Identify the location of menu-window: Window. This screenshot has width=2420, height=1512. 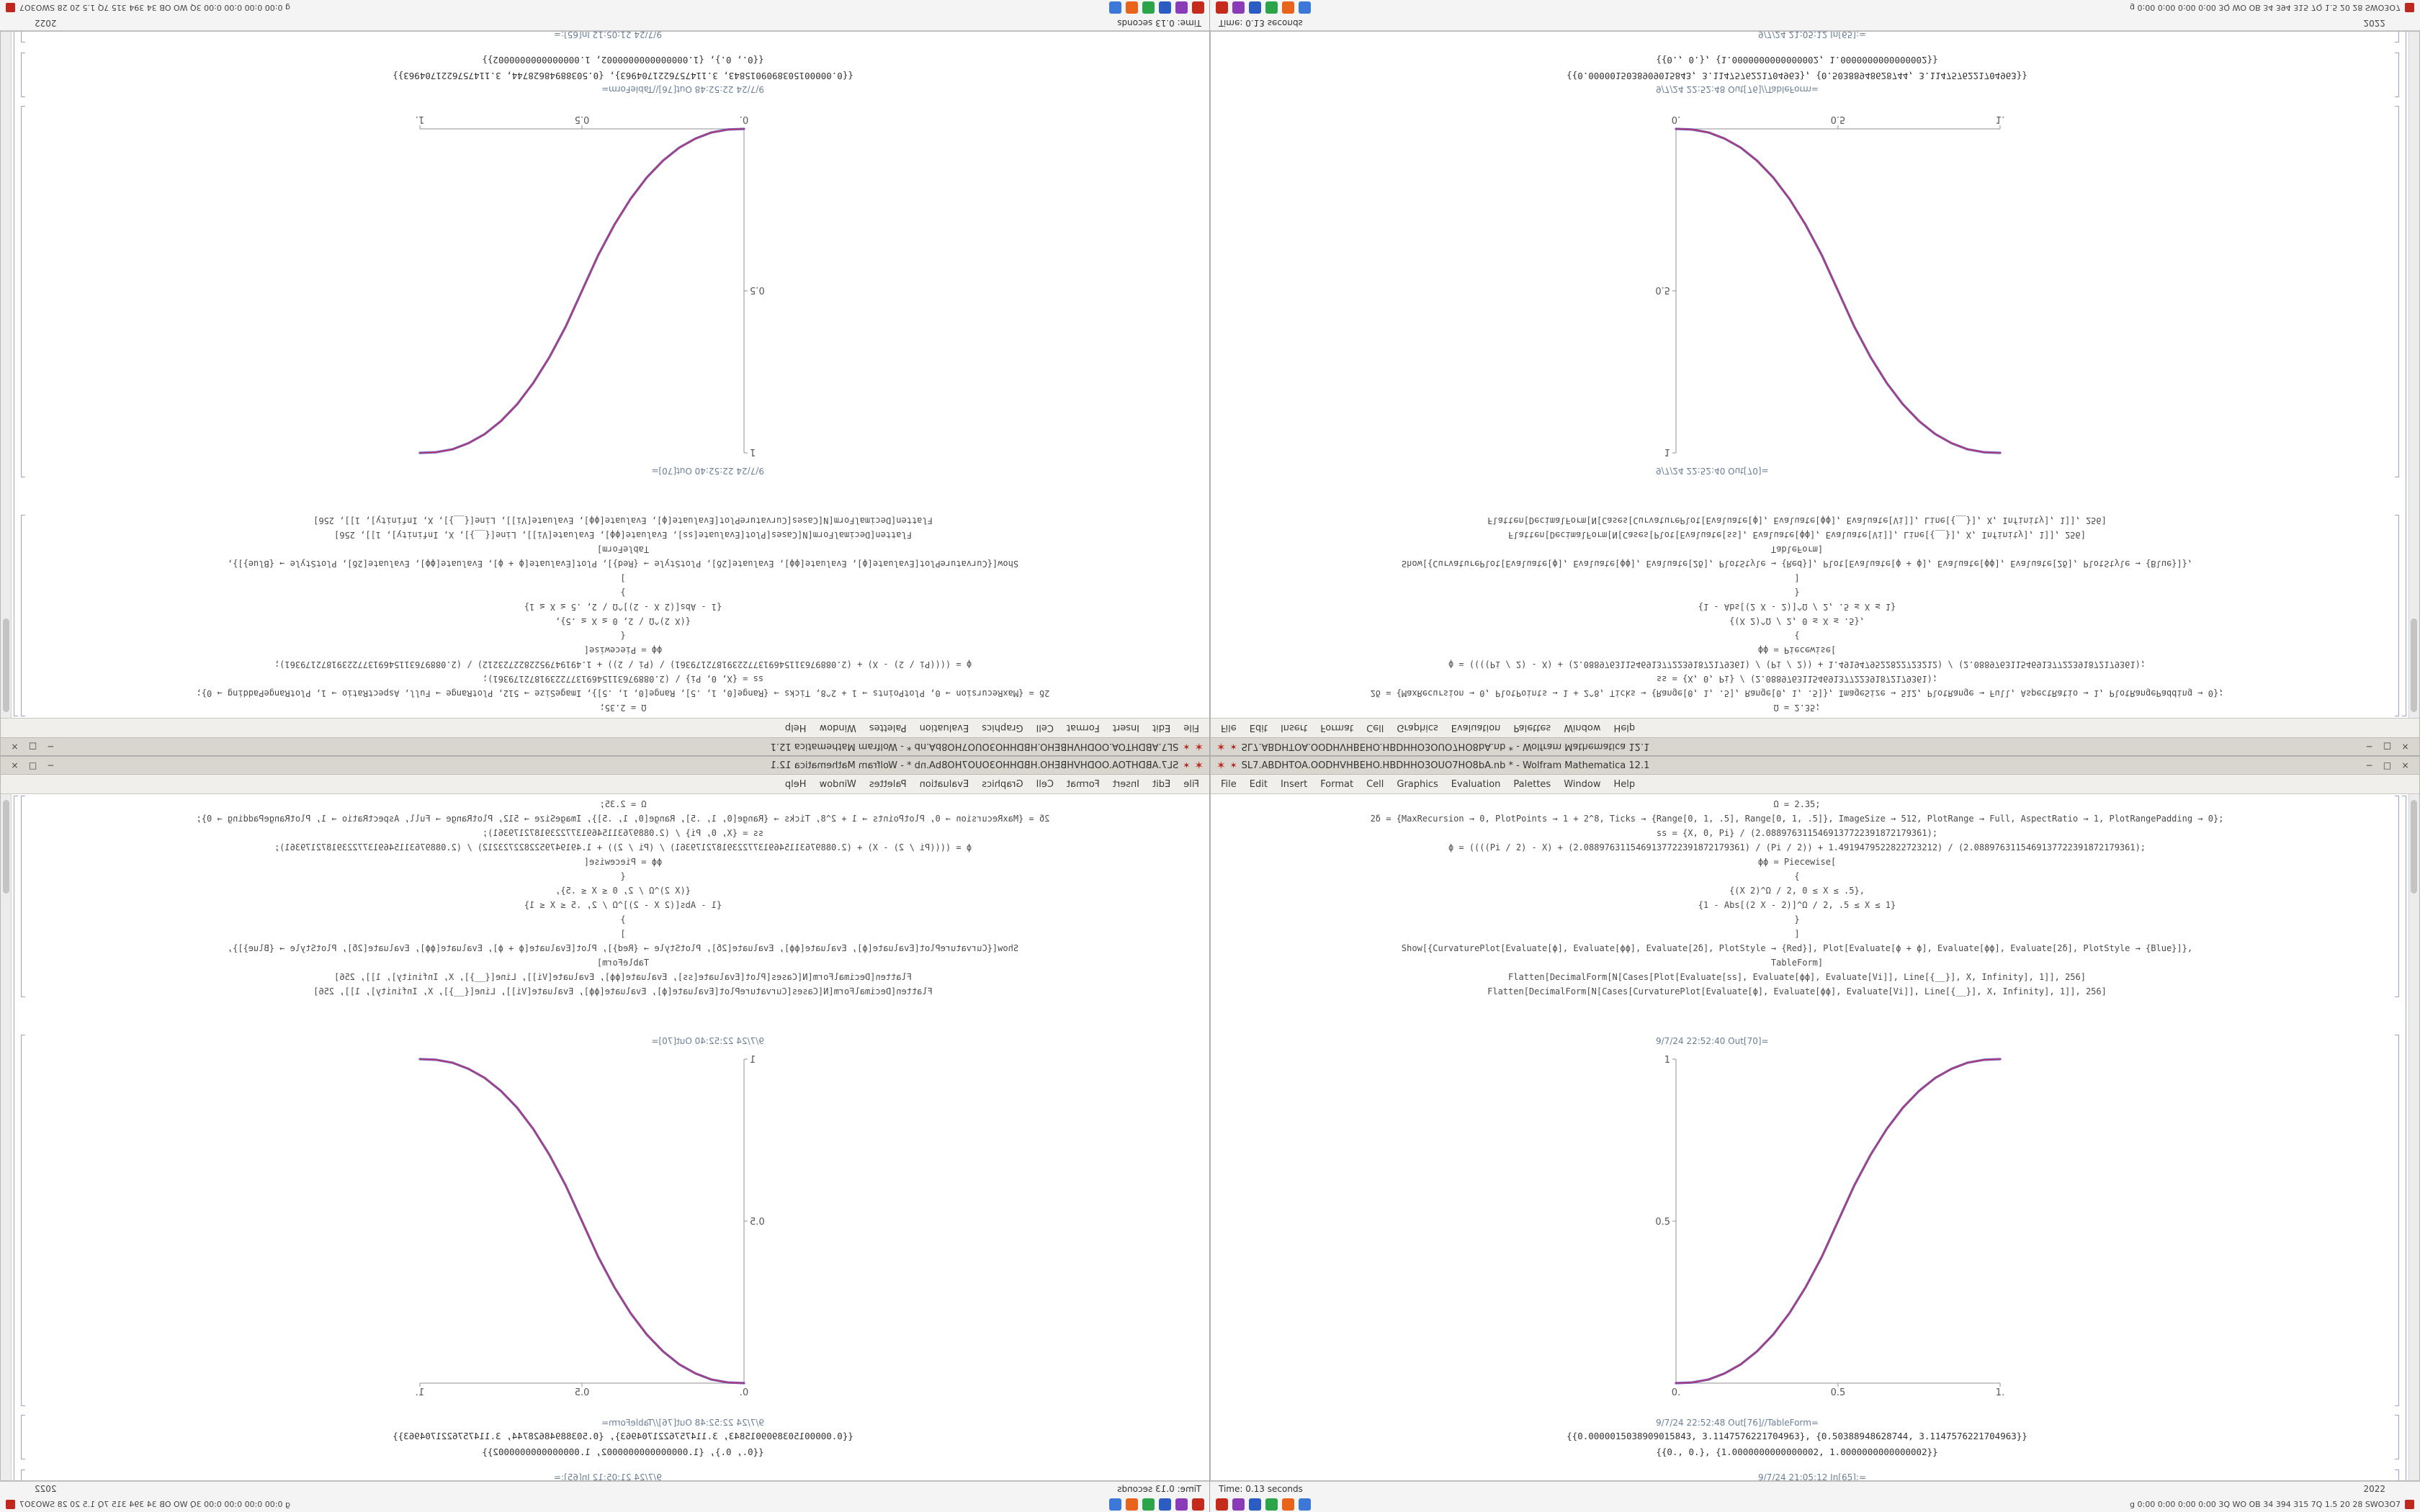
(1582, 728).